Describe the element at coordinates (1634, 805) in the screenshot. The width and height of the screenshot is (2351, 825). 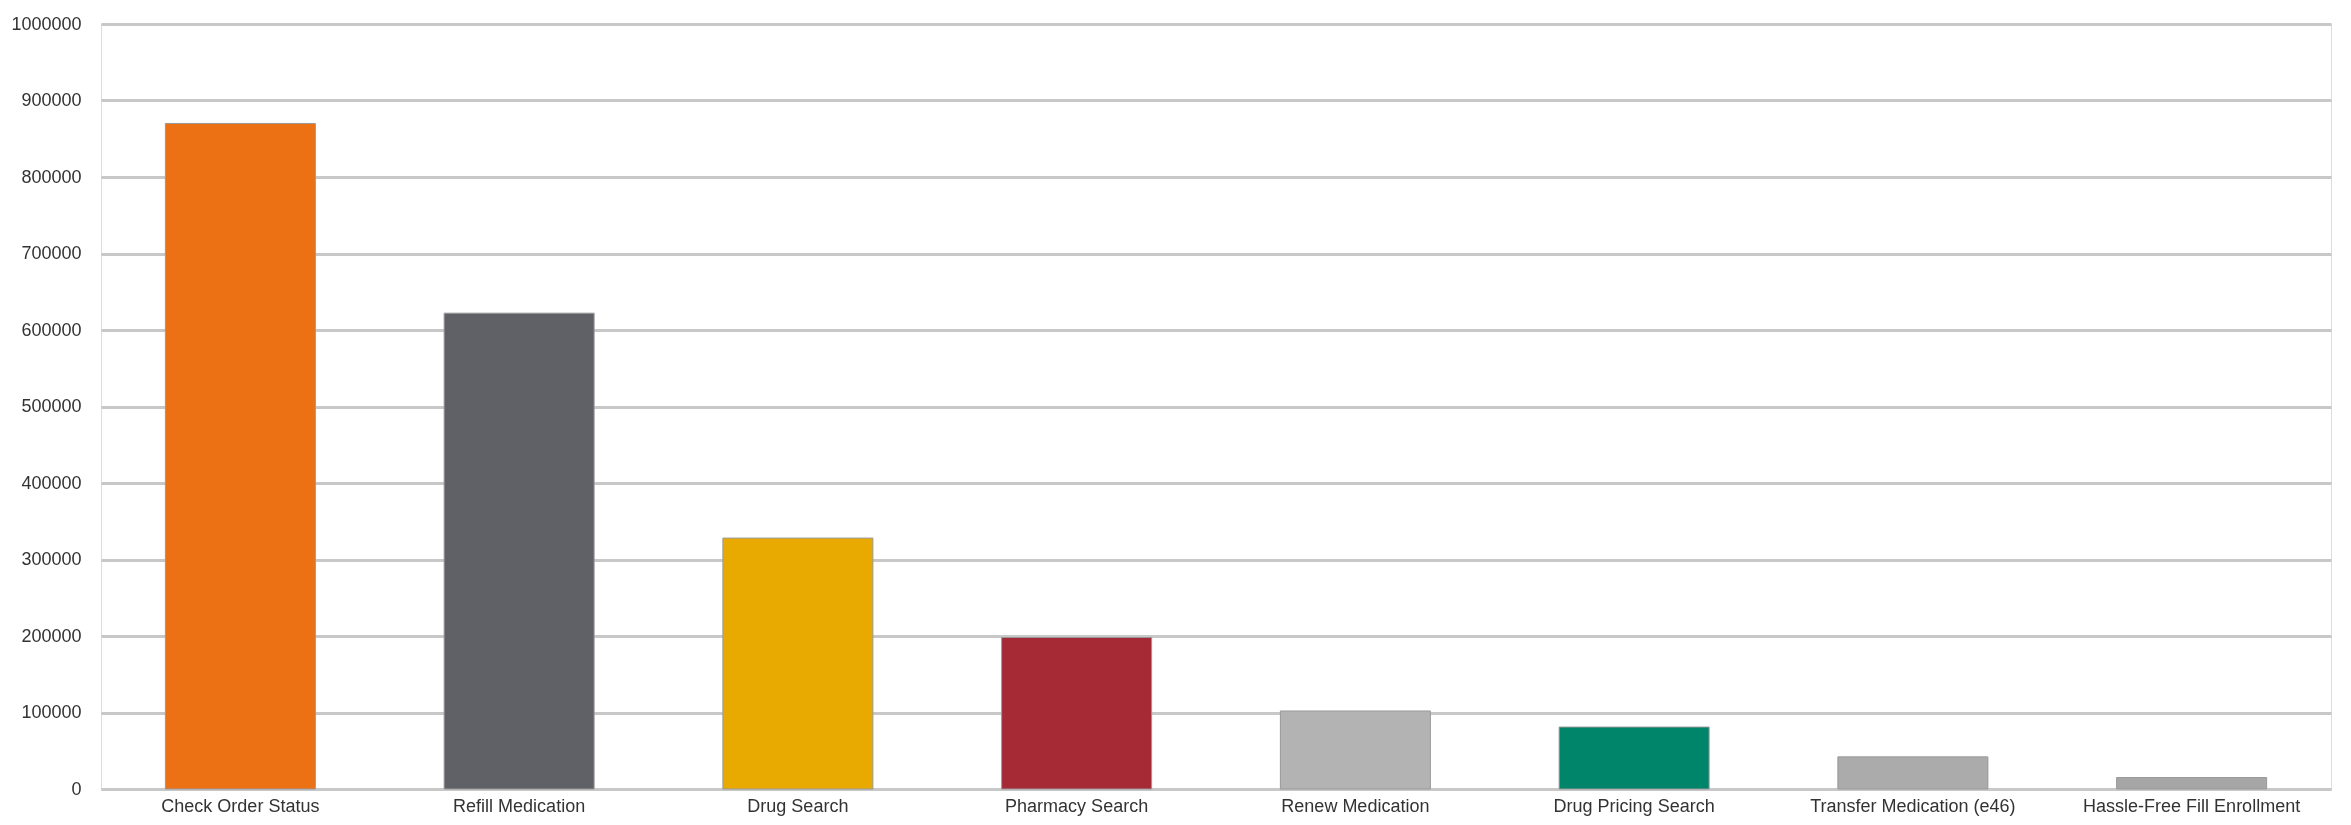
I see `x-tick-label: Drug Pricing Search` at that location.